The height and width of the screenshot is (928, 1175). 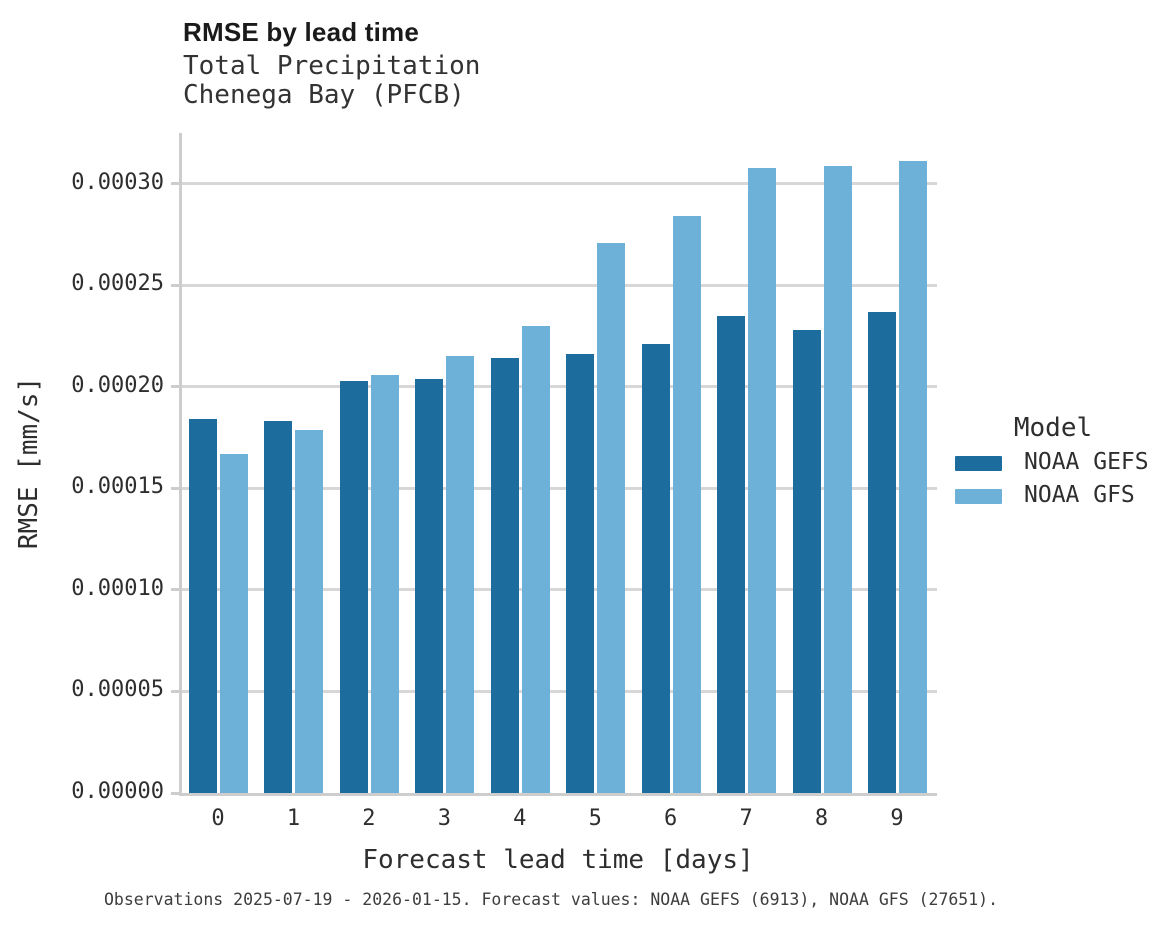 What do you see at coordinates (978, 463) in the screenshot?
I see `legend-swatch-noaa-gefs` at bounding box center [978, 463].